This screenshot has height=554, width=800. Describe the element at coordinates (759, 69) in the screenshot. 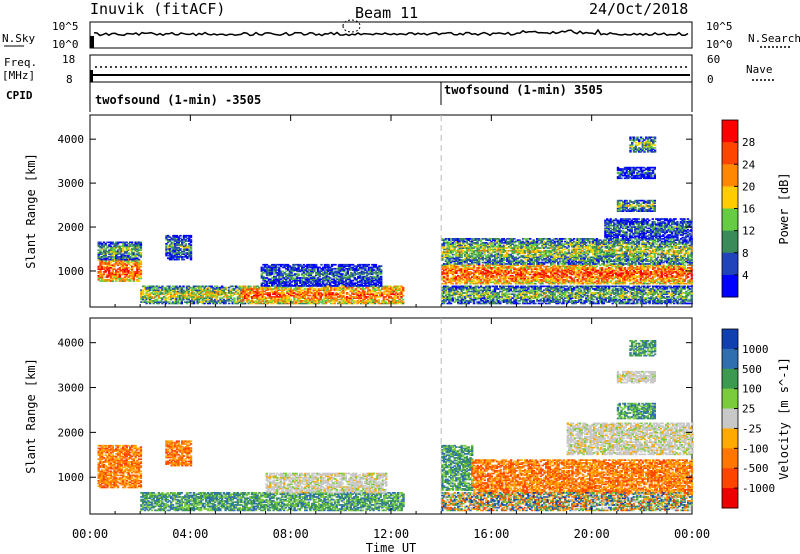

I see `nave-label: Nave` at that location.